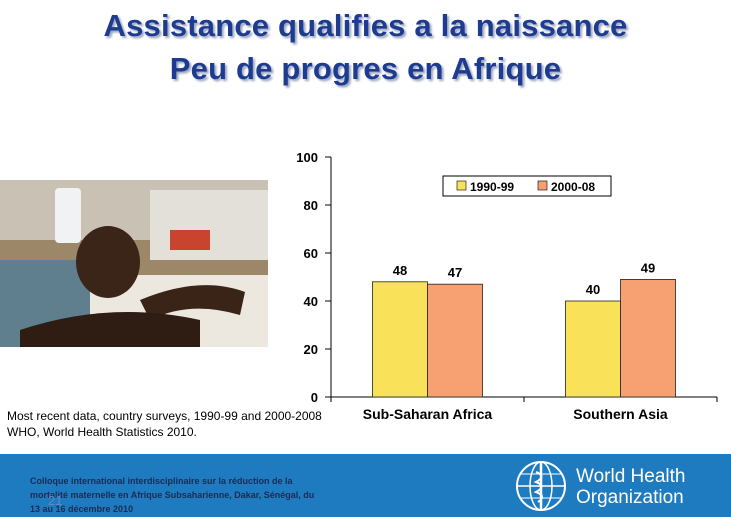  What do you see at coordinates (82, 509) in the screenshot?
I see `conference-line-3: 13 au 16 décembre 2010` at bounding box center [82, 509].